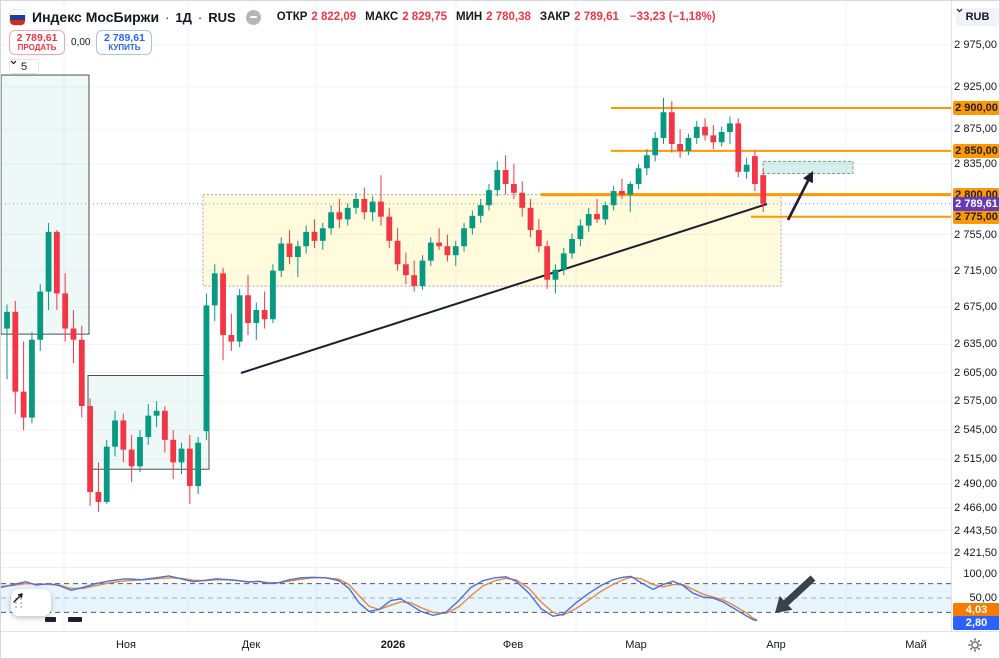 This screenshot has width=1000, height=659. I want to click on trendline, so click(504, 288).